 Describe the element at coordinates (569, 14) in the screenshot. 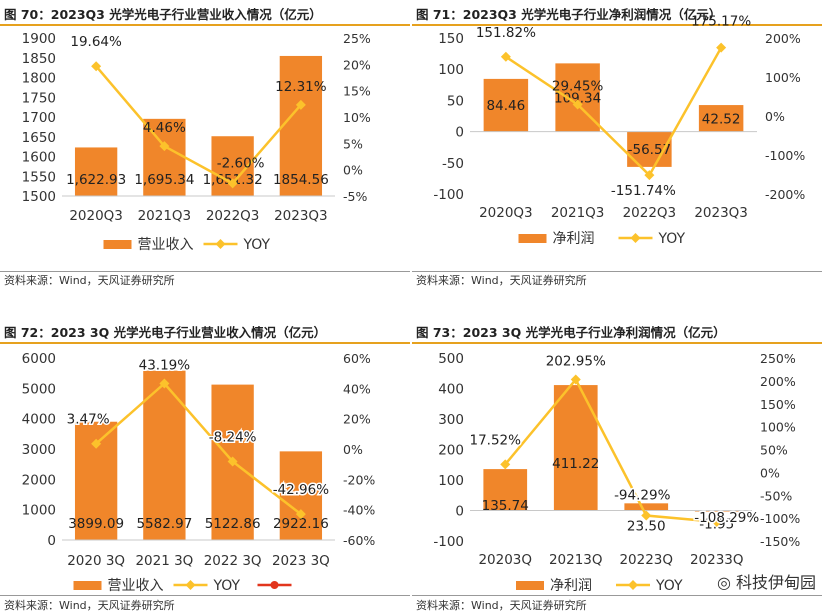

I see `chart-title: 图 71：2023Q3 光学光电子行业净利润情况（亿元）` at that location.